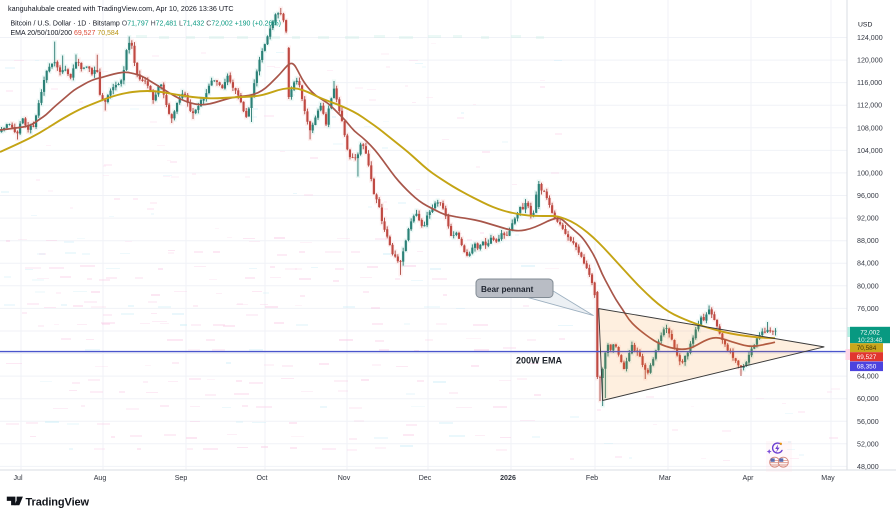  Describe the element at coordinates (867, 367) in the screenshot. I see `svg-text: 68,350` at that location.